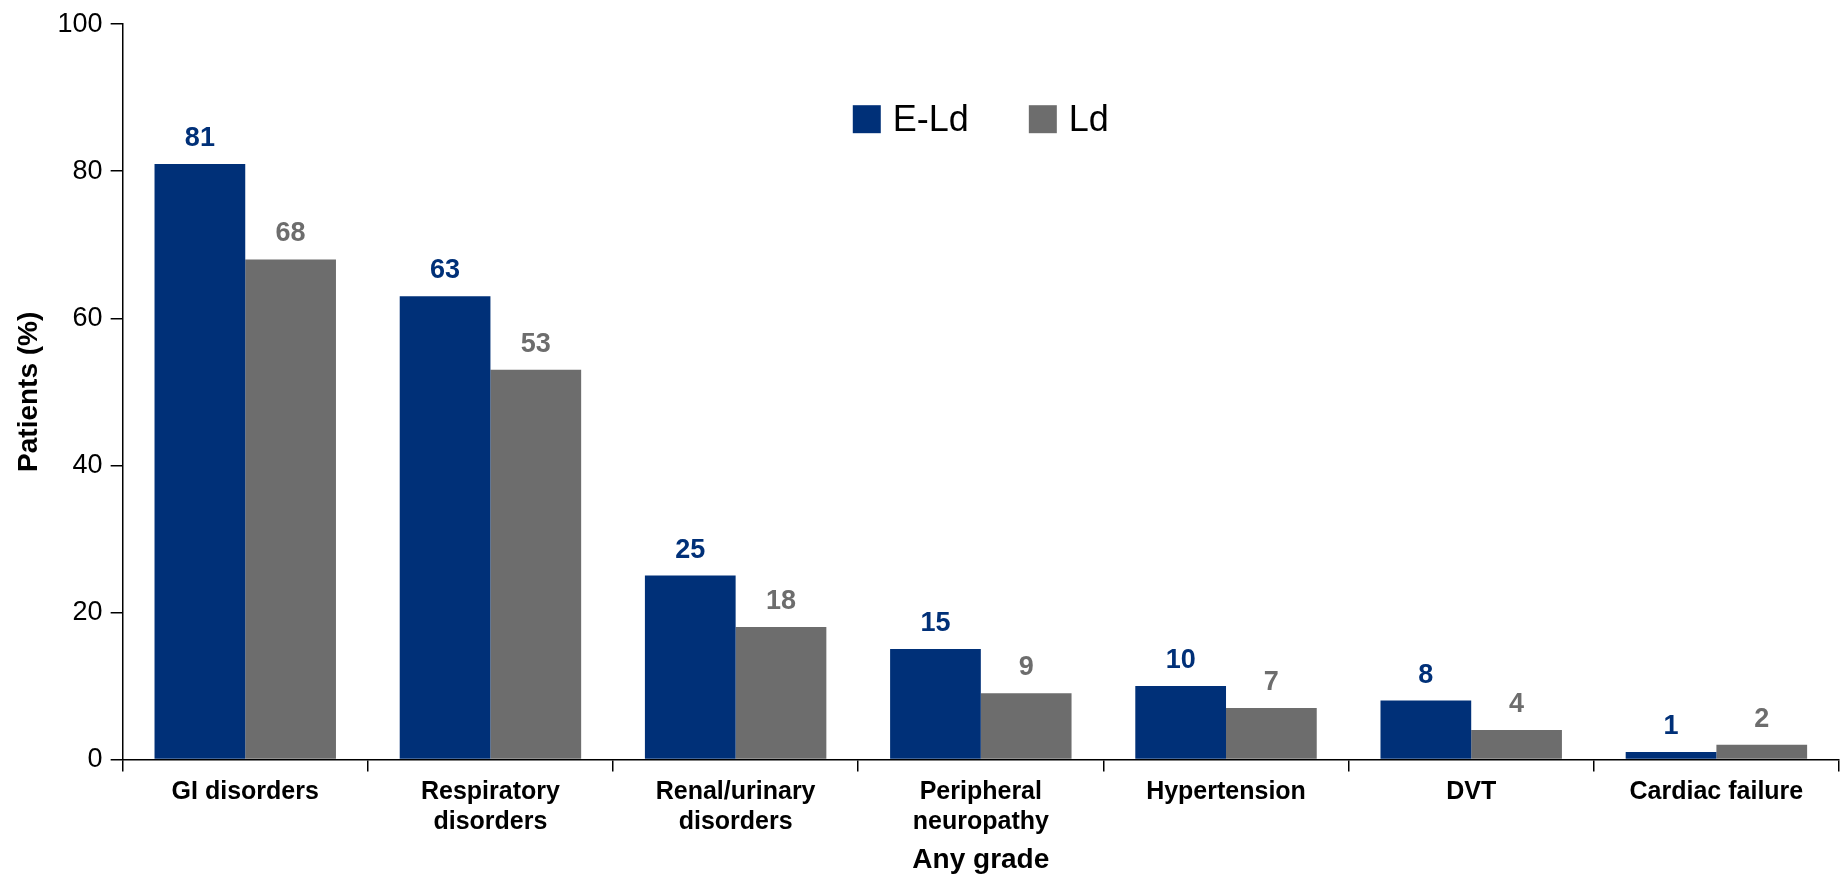 This screenshot has height=885, width=1841. What do you see at coordinates (690, 548) in the screenshot?
I see `data-label: 25` at bounding box center [690, 548].